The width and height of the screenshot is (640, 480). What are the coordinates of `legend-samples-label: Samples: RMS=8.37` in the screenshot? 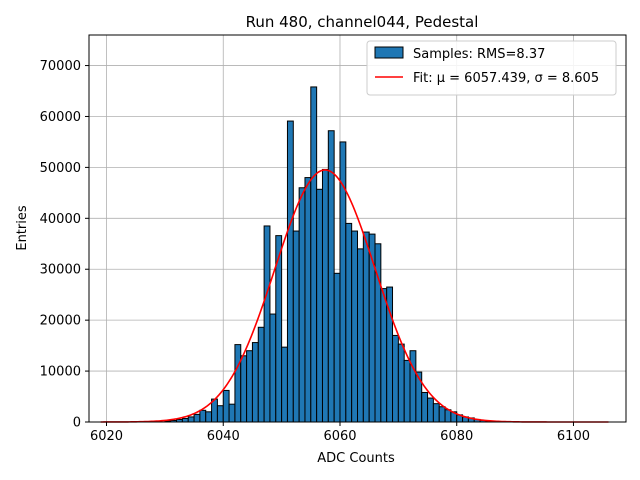 It's located at (479, 54).